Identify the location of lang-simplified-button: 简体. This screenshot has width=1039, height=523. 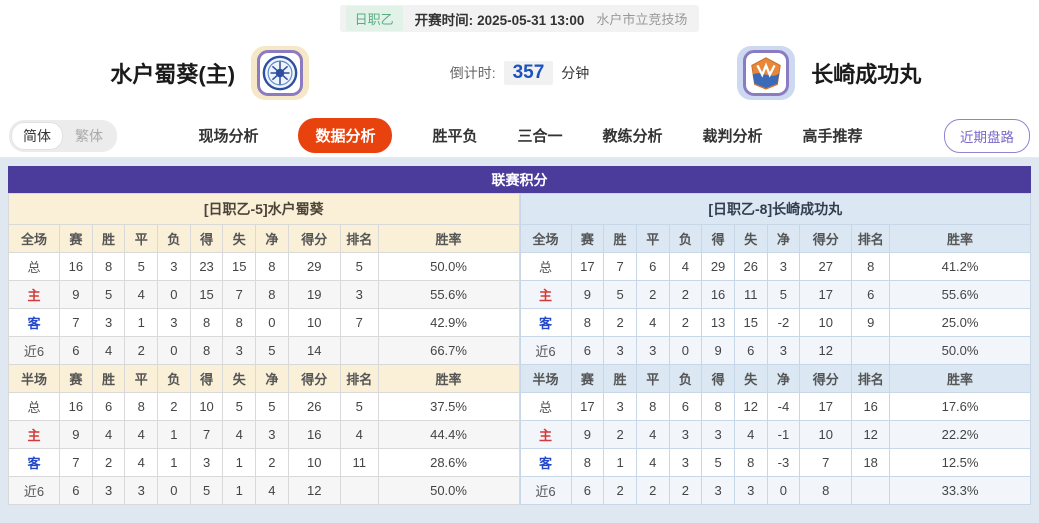
(37, 135).